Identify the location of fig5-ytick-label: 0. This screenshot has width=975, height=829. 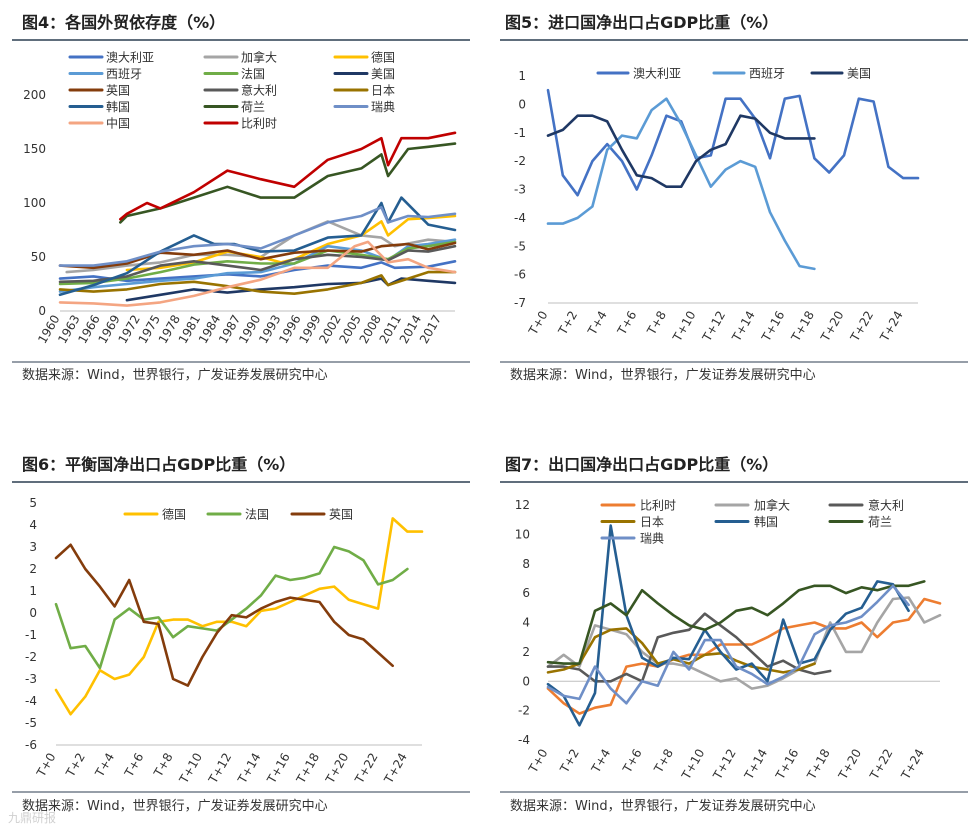
(522, 104).